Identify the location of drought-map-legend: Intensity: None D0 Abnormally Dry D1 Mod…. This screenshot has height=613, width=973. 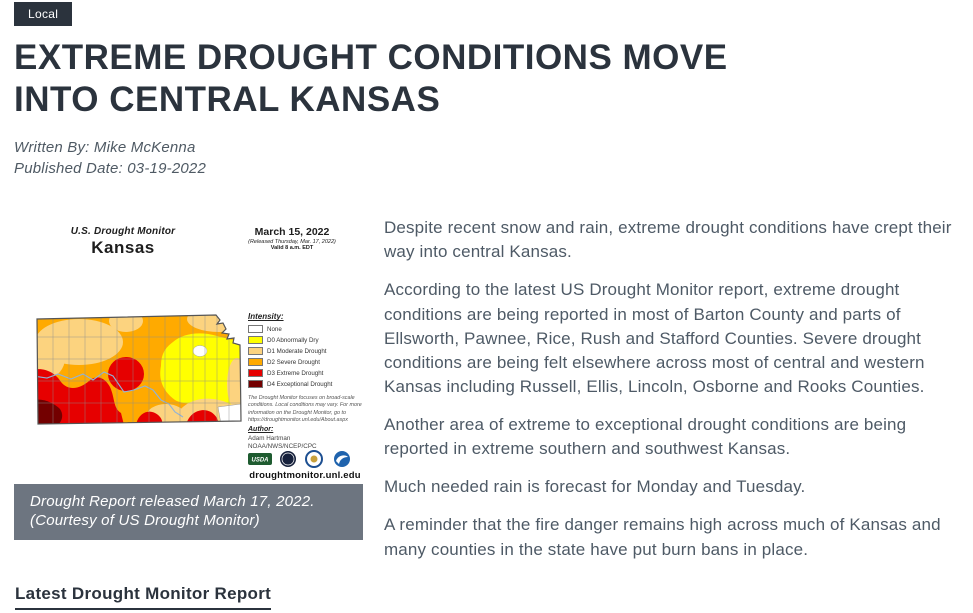
(304, 351).